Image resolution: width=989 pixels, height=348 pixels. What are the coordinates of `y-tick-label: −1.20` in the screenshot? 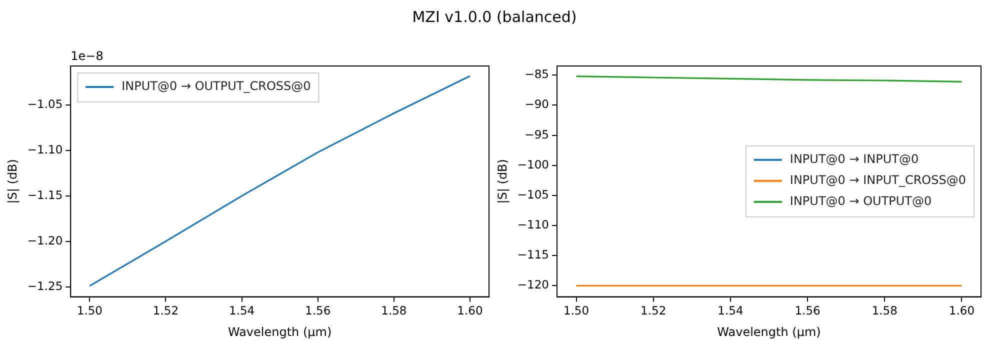 It's located at (45, 240).